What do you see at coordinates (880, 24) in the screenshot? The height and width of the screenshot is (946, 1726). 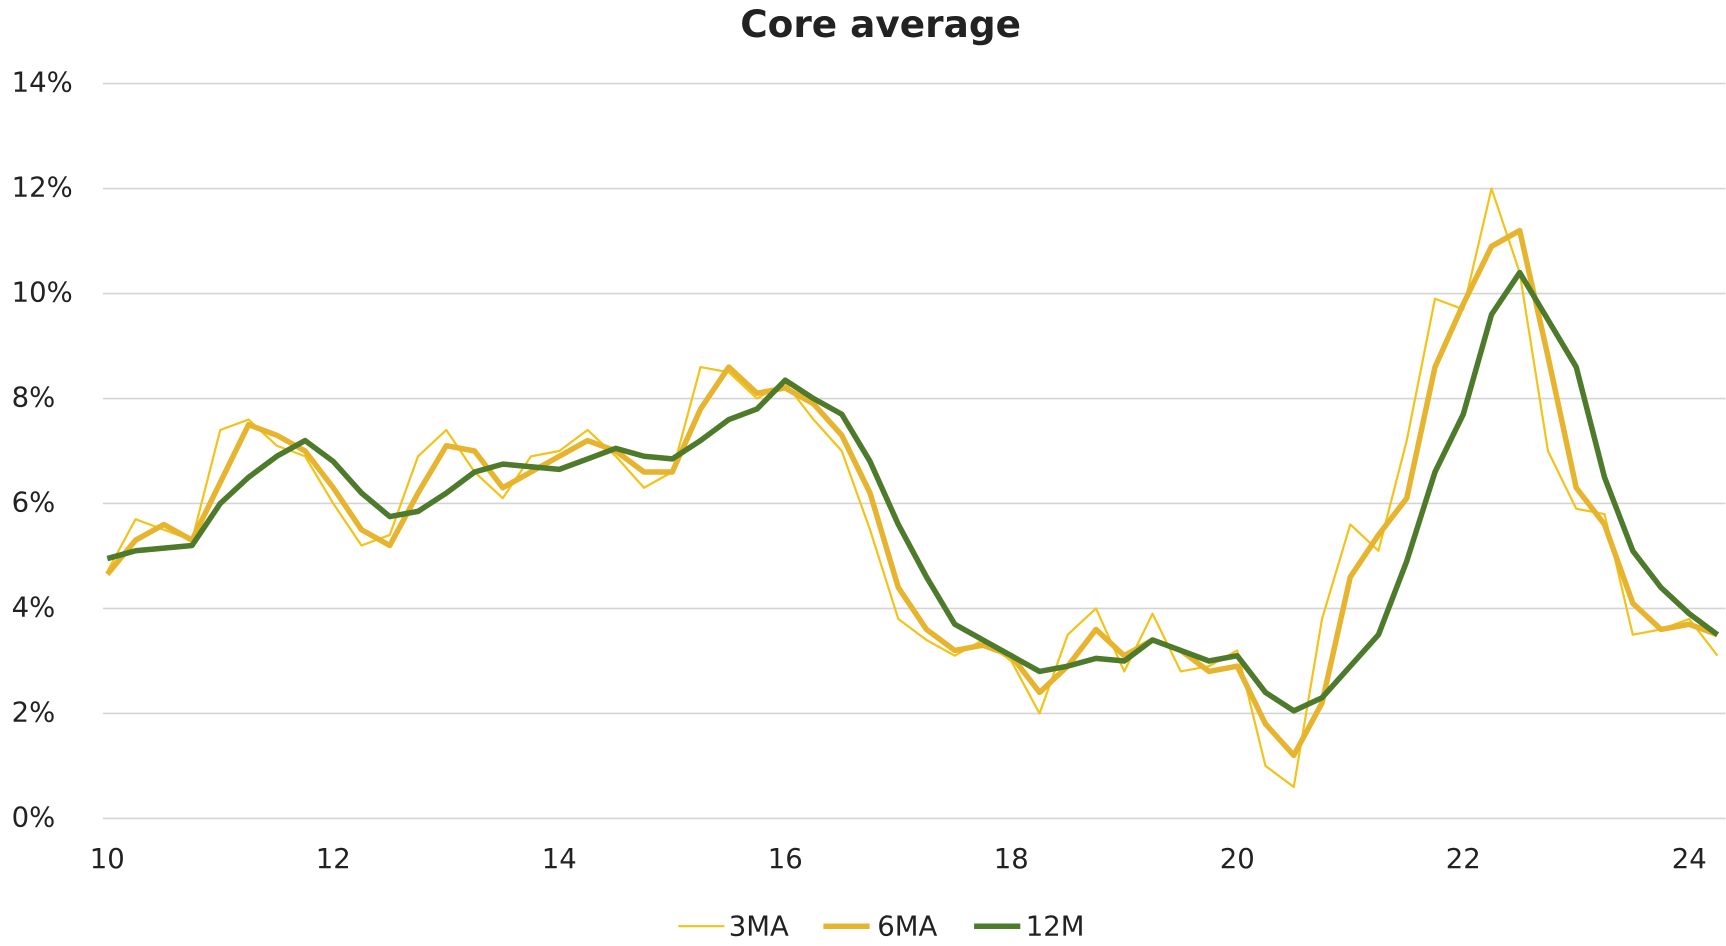 I see `chart-title: Core average` at bounding box center [880, 24].